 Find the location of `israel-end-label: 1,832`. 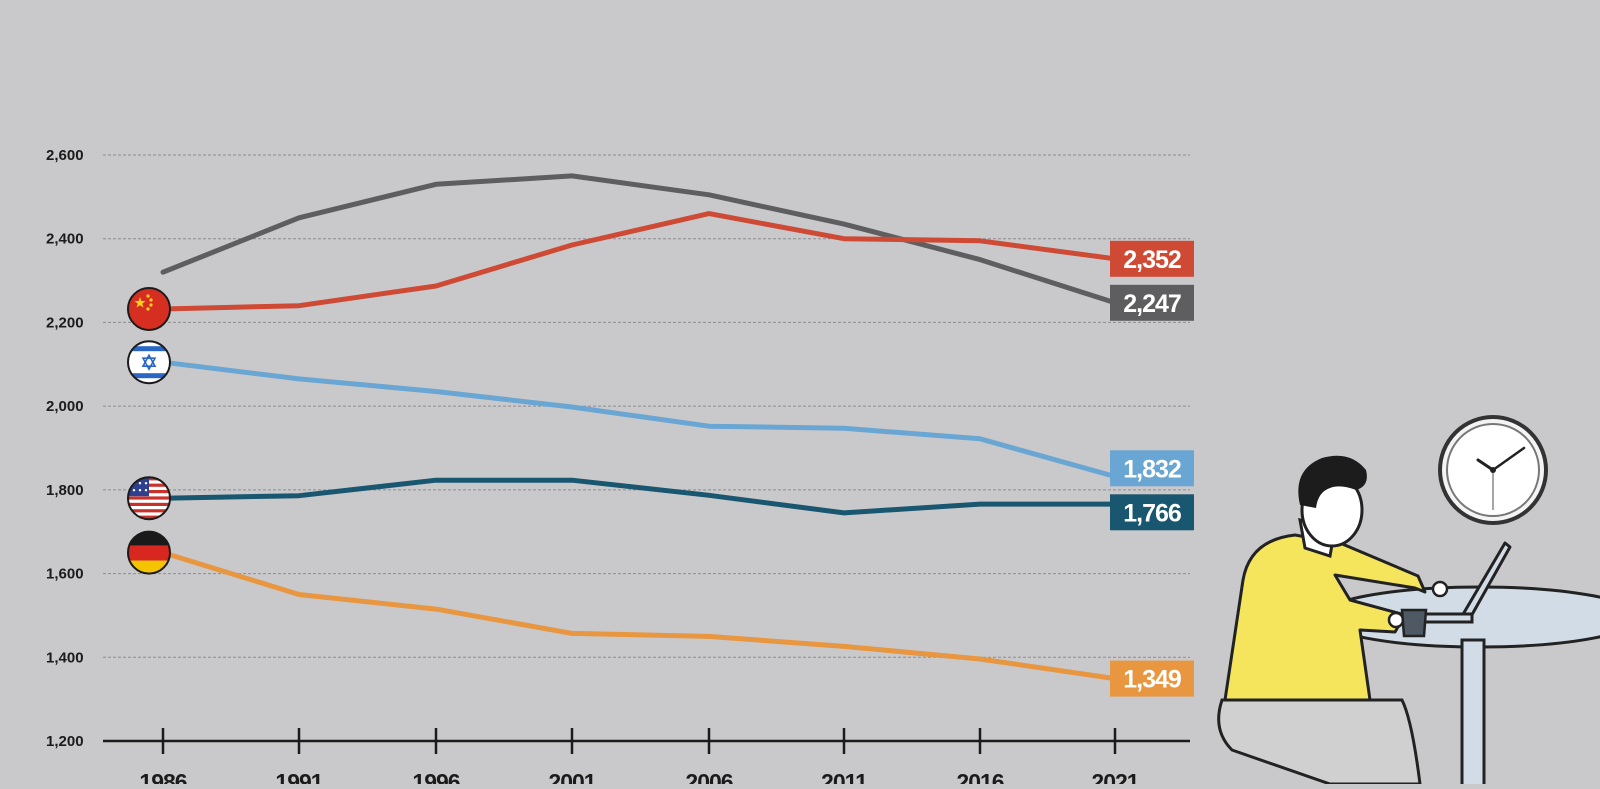

israel-end-label: 1,832 is located at coordinates (1152, 468).